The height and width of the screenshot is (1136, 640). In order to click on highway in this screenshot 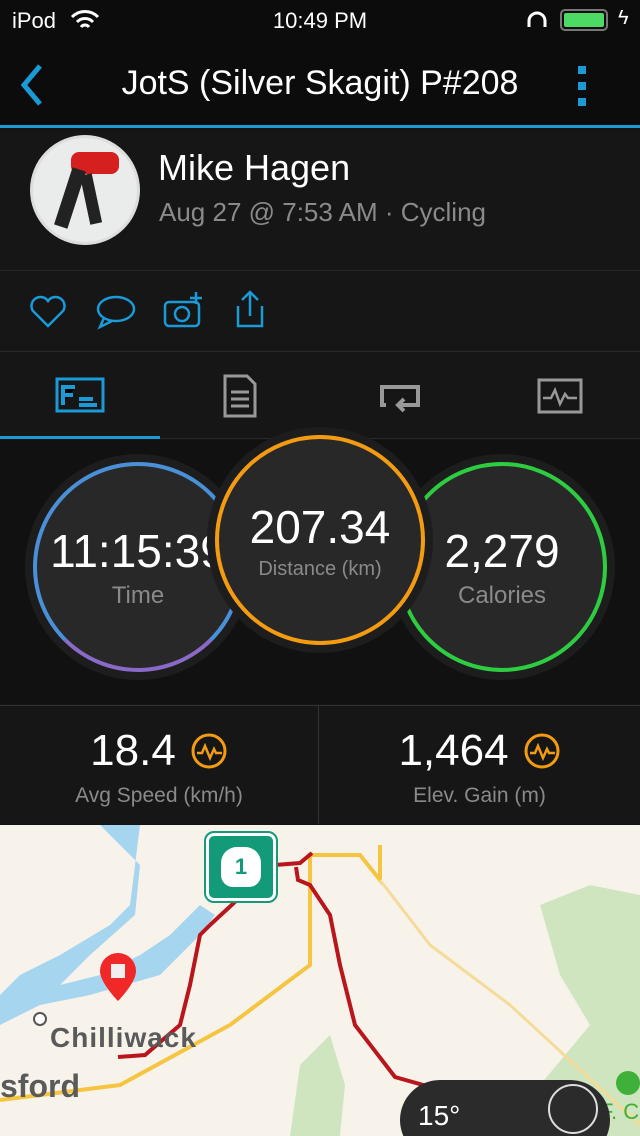, I will do `click(191, 973)`.